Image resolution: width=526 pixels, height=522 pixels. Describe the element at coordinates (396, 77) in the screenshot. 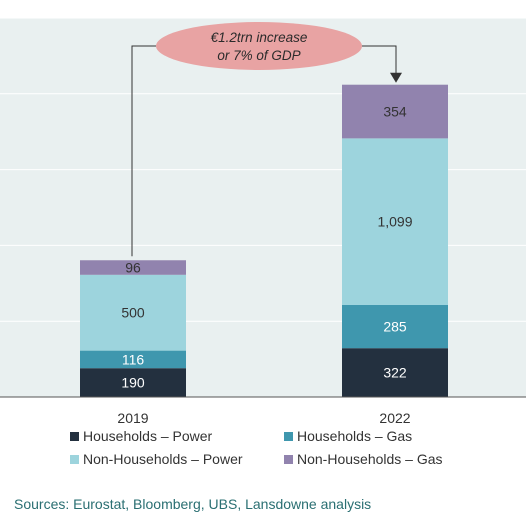

I see `callout-arrowhead` at that location.